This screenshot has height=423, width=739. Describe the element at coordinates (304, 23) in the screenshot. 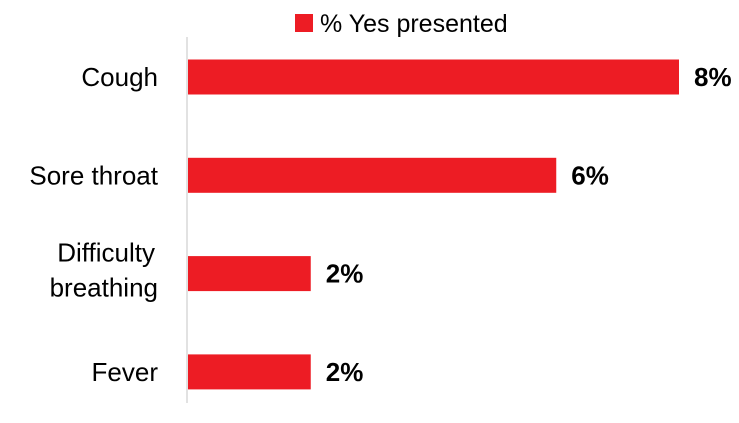

I see `legend-swatch` at that location.